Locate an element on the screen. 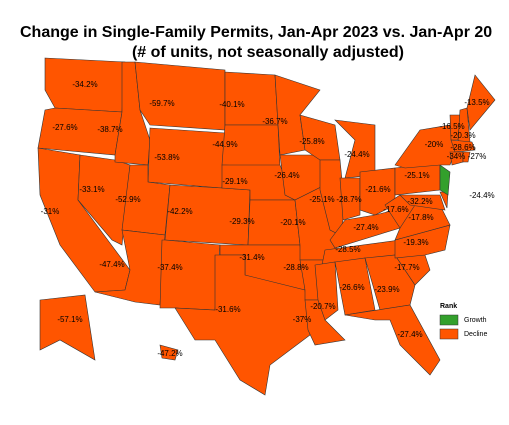 This screenshot has height=425, width=509. value-label: -20.1% is located at coordinates (292, 222).